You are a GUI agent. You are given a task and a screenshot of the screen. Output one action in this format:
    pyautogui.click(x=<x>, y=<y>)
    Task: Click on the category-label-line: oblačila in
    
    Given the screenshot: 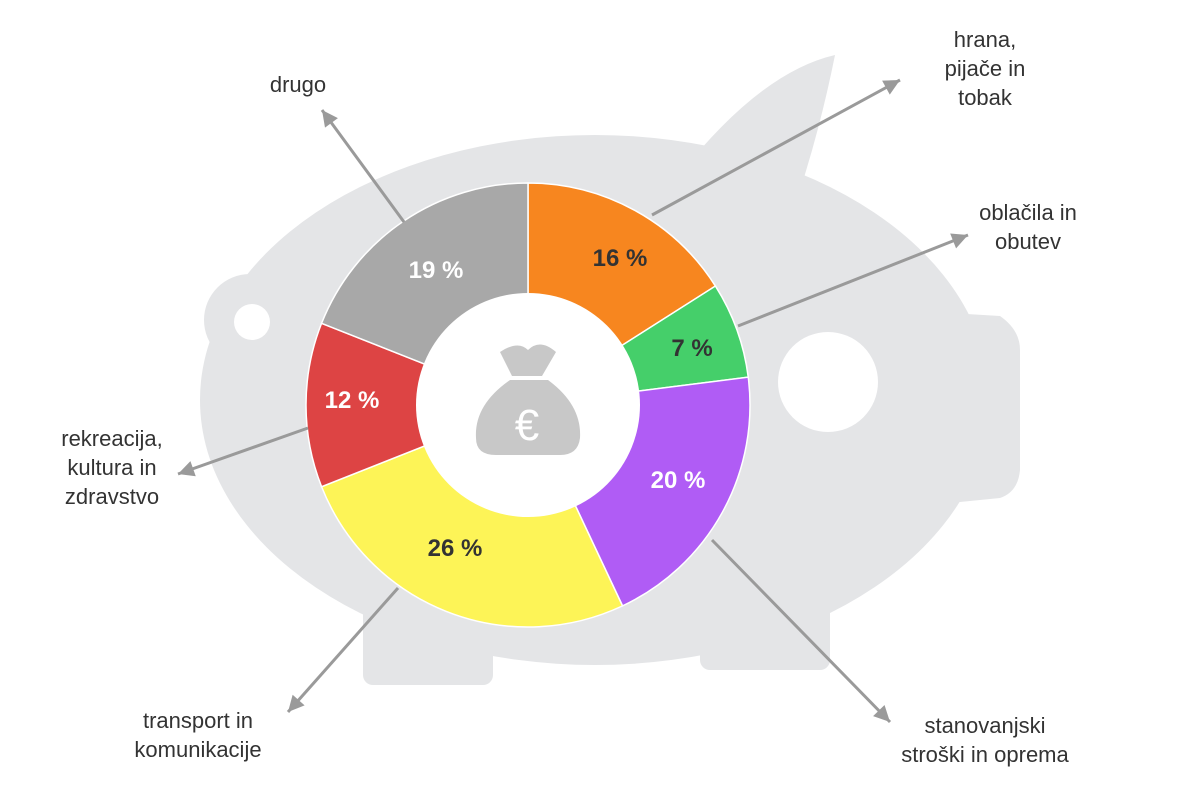 What is the action you would take?
    pyautogui.click(x=1028, y=212)
    